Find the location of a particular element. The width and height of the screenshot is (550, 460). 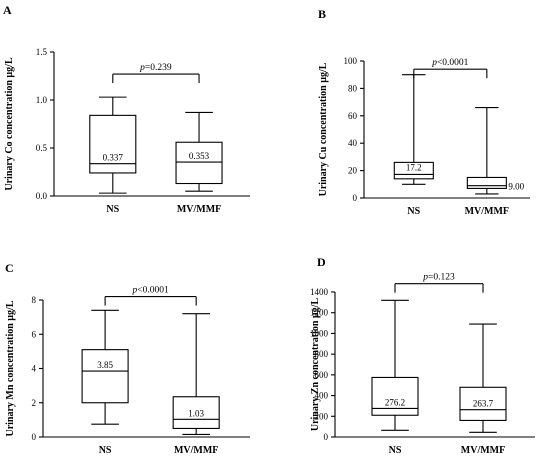

y-tick-label: 800 is located at coordinates (322, 354).